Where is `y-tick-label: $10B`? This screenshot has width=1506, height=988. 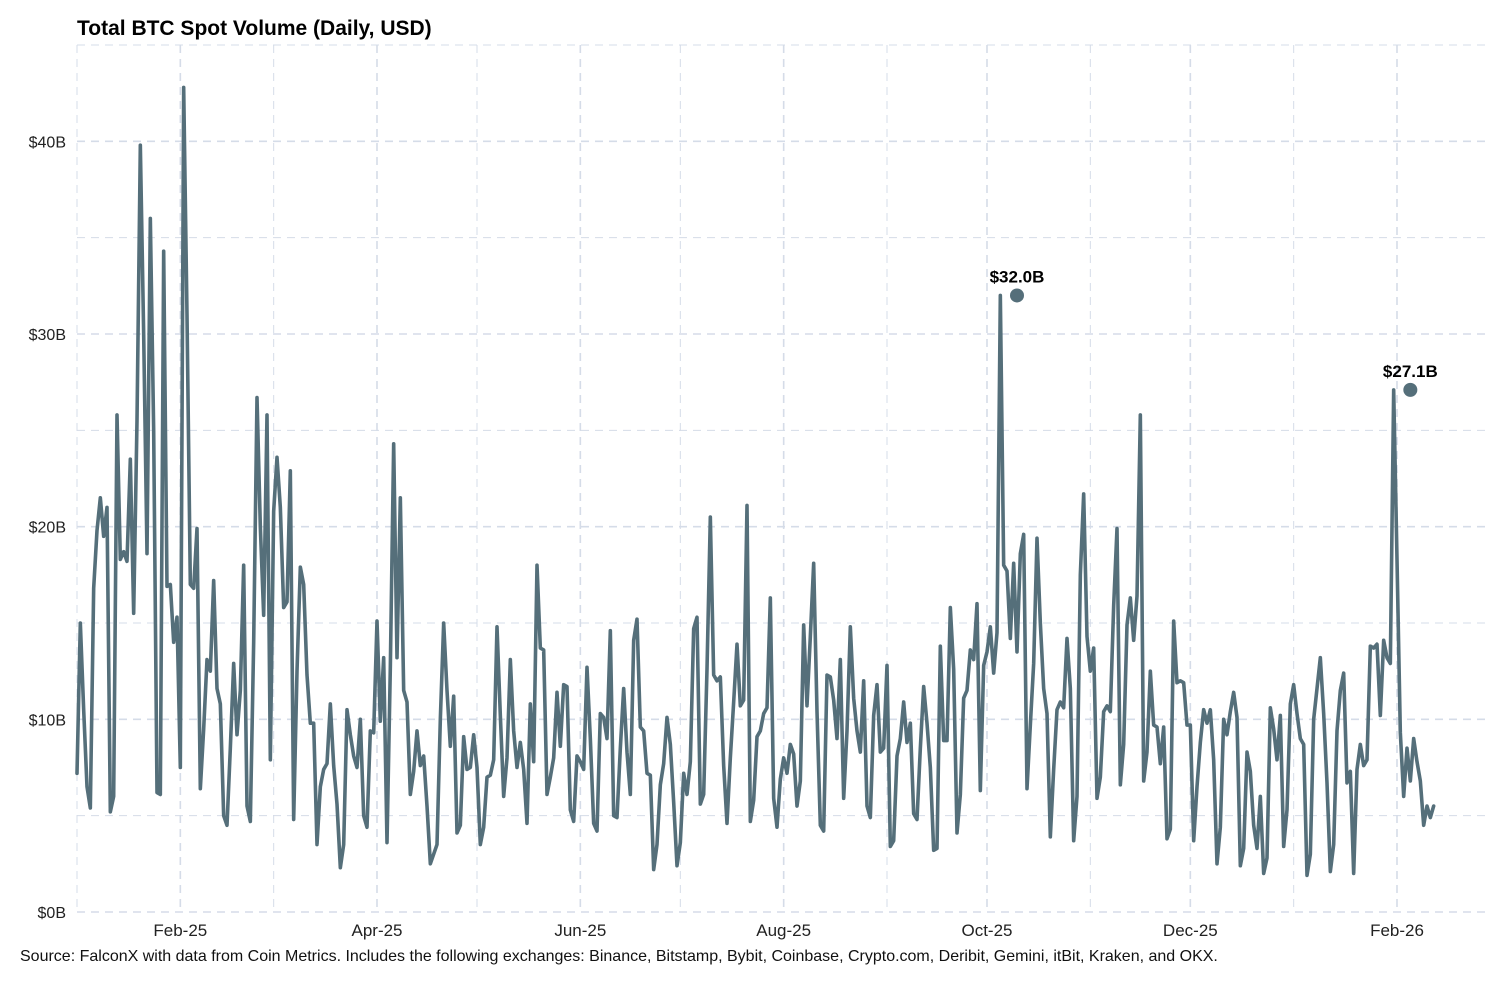 y-tick-label: $10B is located at coordinates (47, 720).